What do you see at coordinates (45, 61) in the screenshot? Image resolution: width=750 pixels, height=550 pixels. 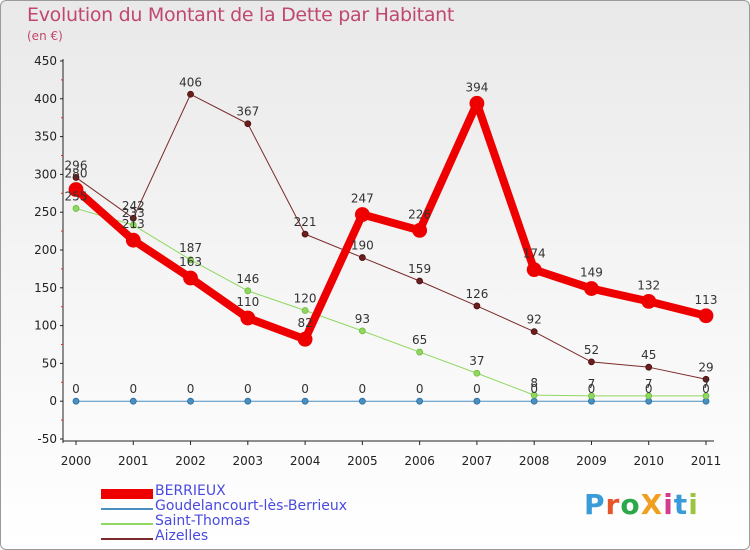 I see `y-tick-label: 450` at bounding box center [45, 61].